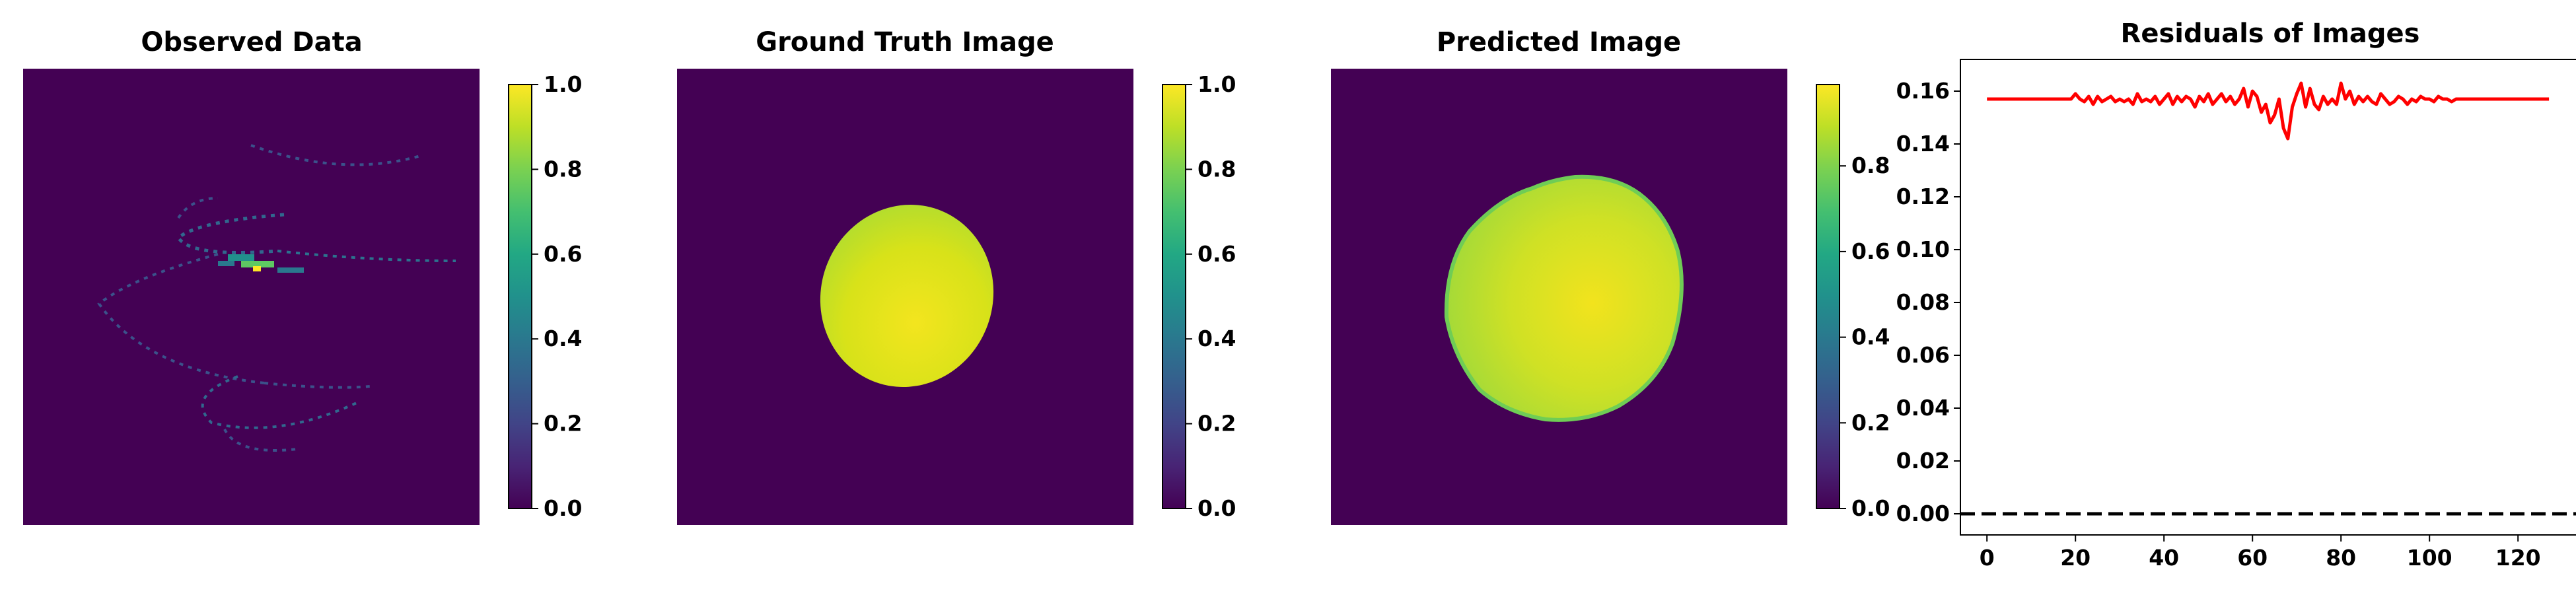 This screenshot has width=2576, height=597. Describe the element at coordinates (1988, 558) in the screenshot. I see `x-tick-label: 0` at that location.